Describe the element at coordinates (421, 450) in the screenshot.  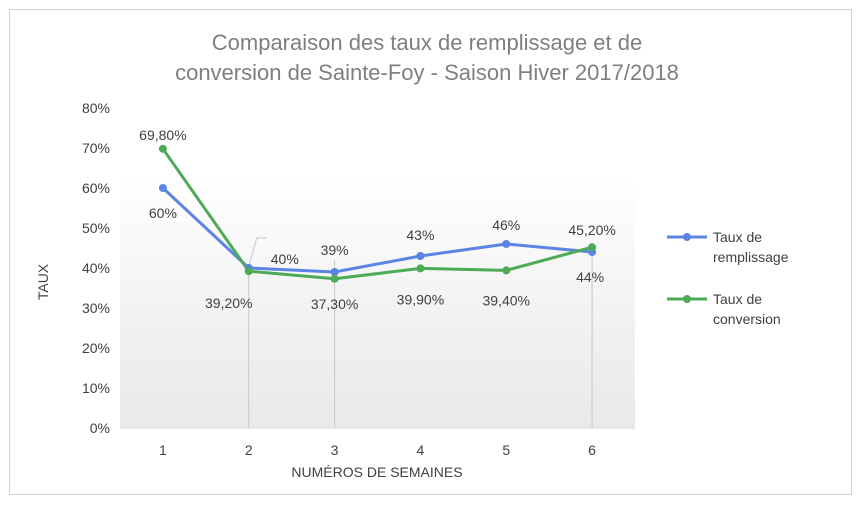
I see `x-tick-label: 4` at that location.